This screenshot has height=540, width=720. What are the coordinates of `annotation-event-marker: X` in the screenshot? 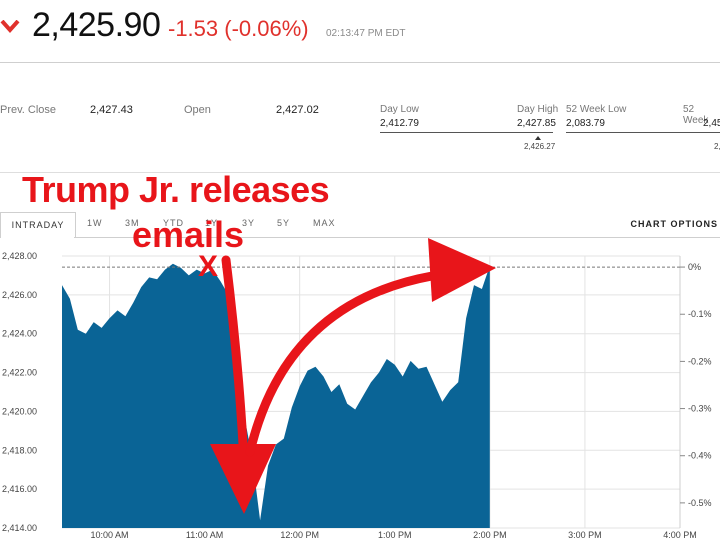 It's located at (208, 266).